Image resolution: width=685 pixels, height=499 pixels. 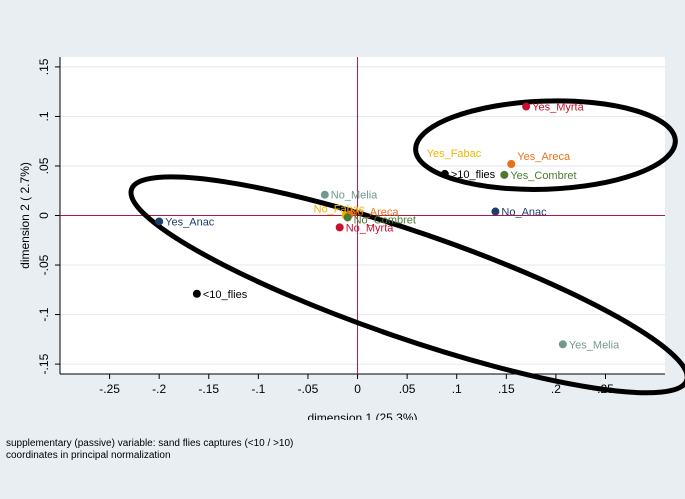 I want to click on y-tick-label: -.05, so click(x=44, y=264).